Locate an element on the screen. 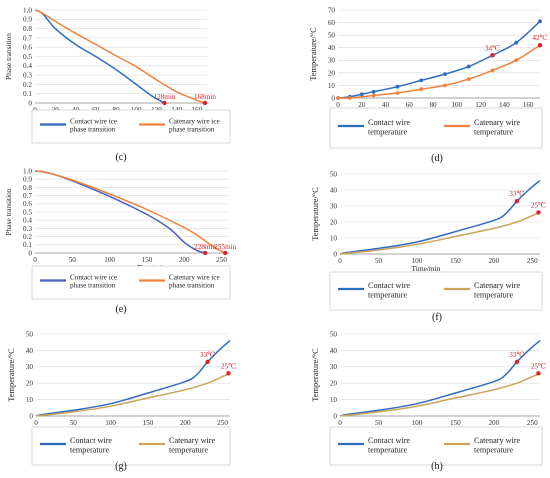 Image resolution: width=550 pixels, height=478 pixels. y-tick-label: 30 is located at coordinates (334, 206).